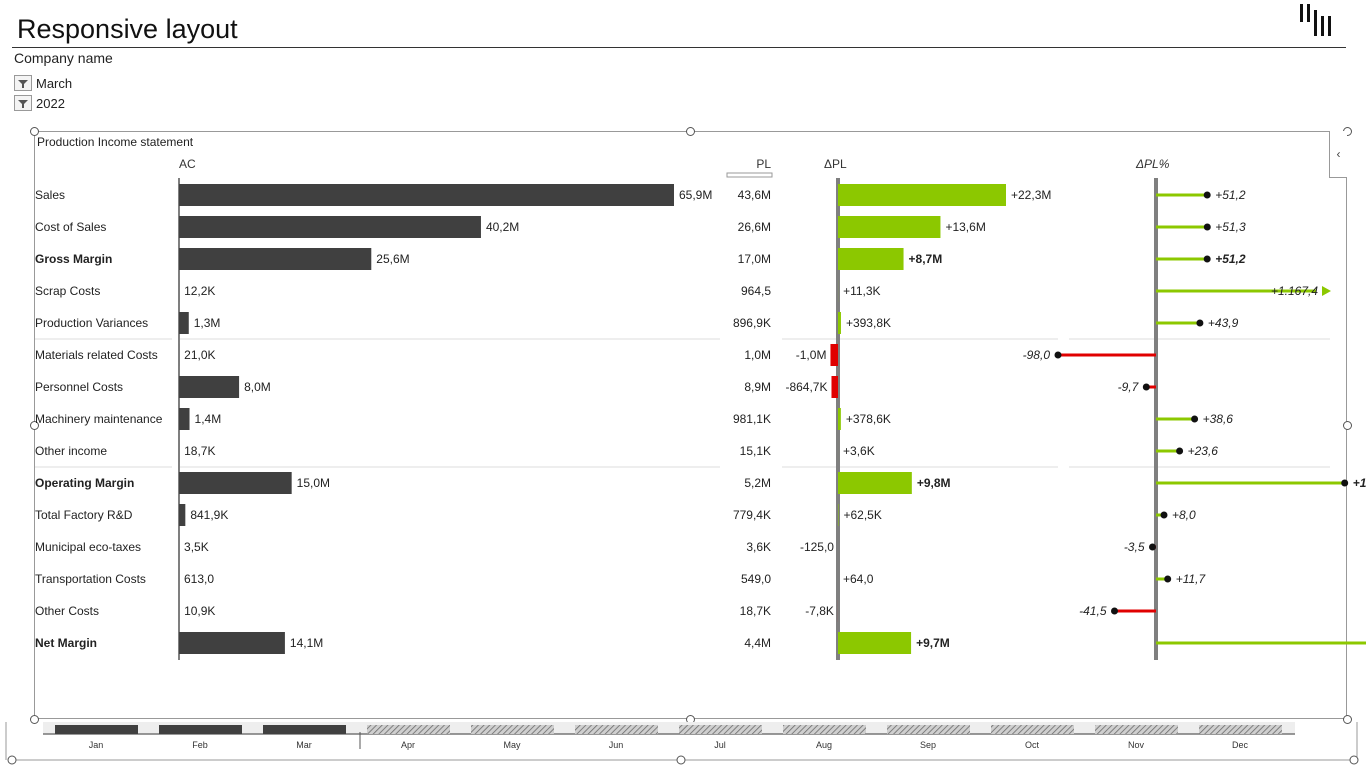 The height and width of the screenshot is (768, 1366). I want to click on dpl-pct-column-header: ΔPL%, so click(1152, 164).